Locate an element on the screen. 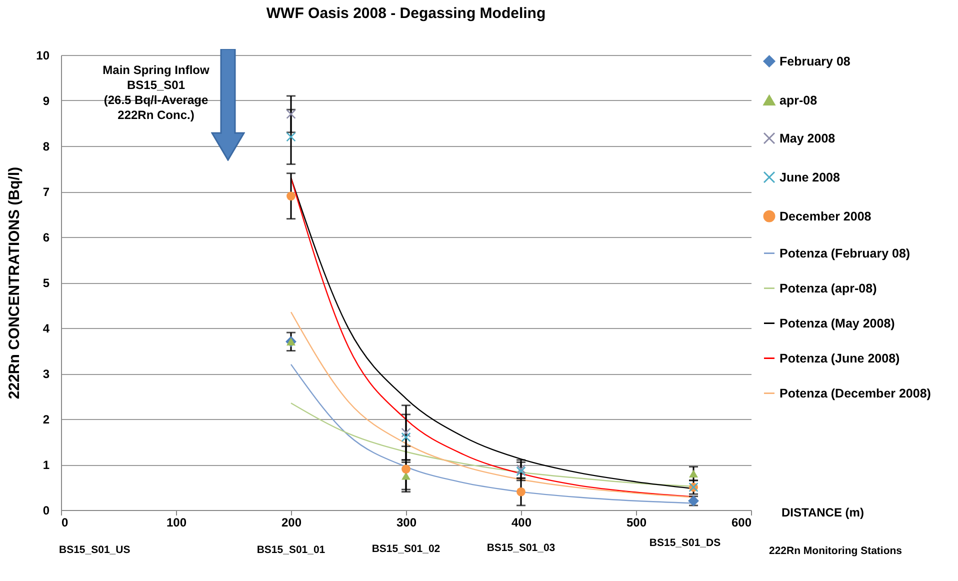 The height and width of the screenshot is (581, 958). x-tick-label: 600 is located at coordinates (741, 523).